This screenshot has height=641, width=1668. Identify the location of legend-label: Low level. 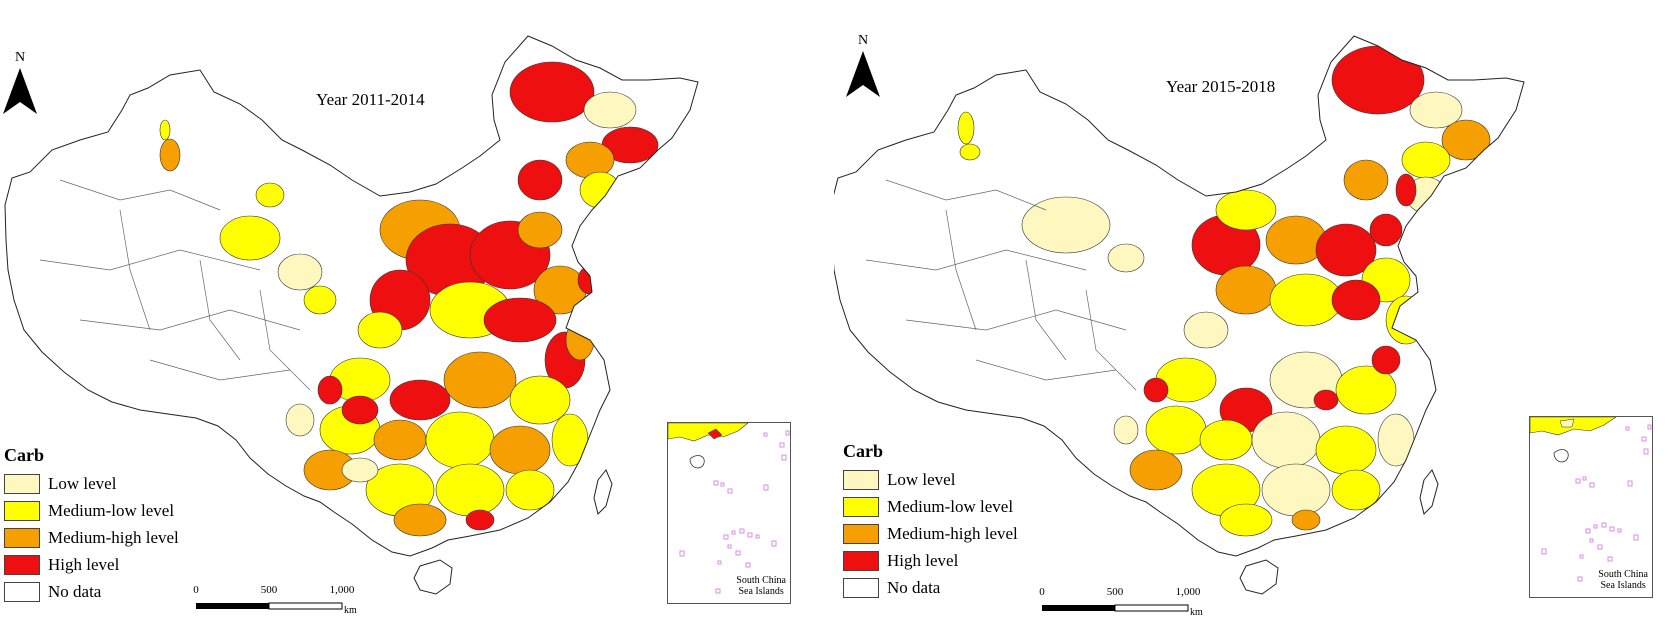
(921, 479).